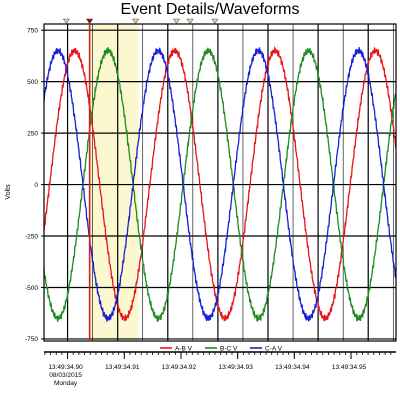  I want to click on x-tick-label: 13:49:34.93, so click(236, 367).